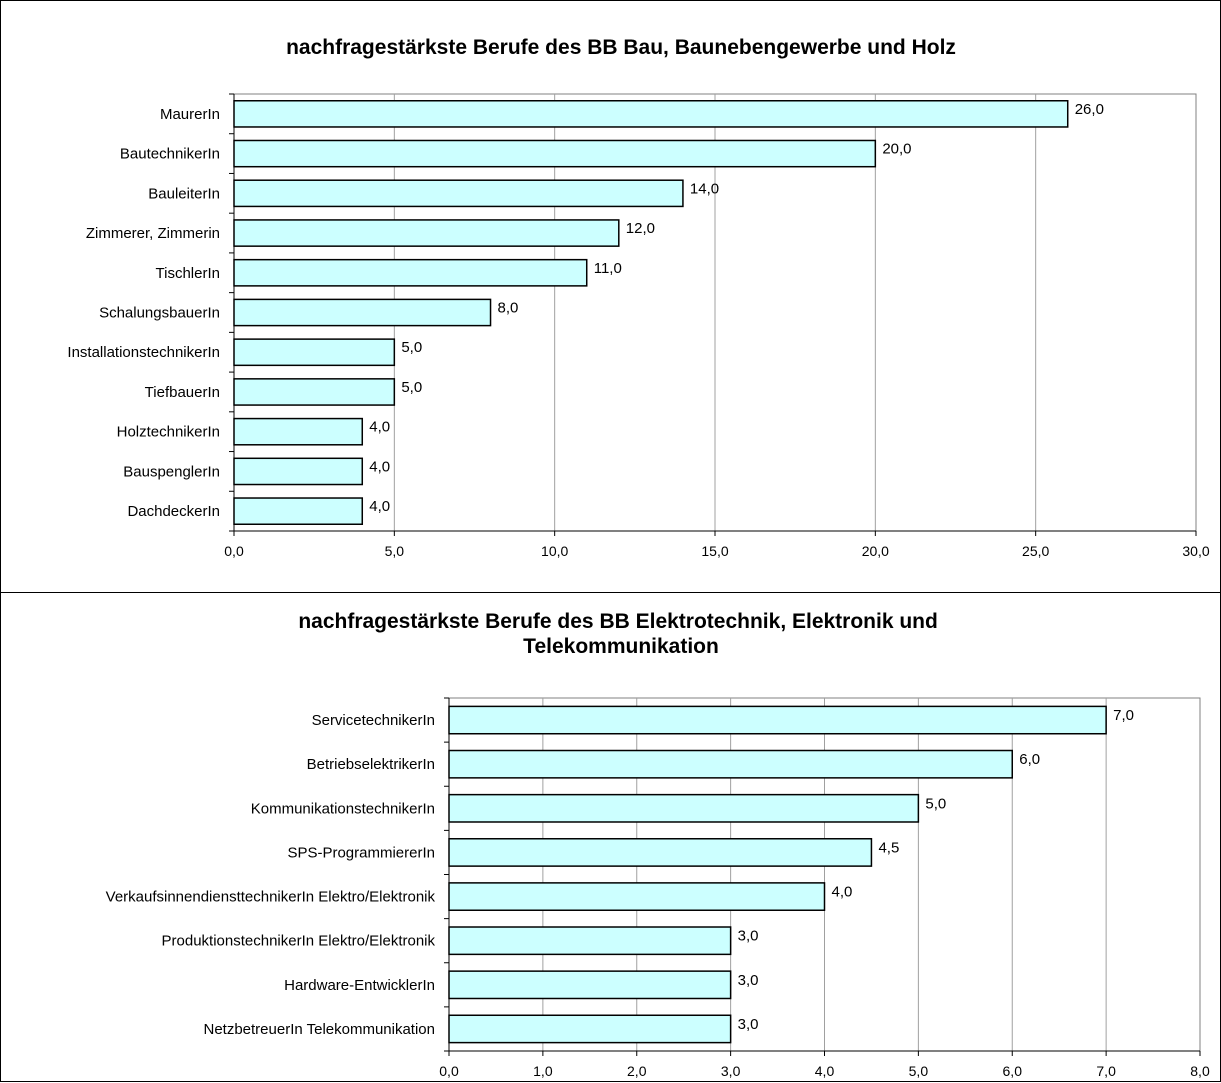 This screenshot has height=1083, width=1221. What do you see at coordinates (1035, 551) in the screenshot?
I see `x-tick-label: 25,0` at bounding box center [1035, 551].